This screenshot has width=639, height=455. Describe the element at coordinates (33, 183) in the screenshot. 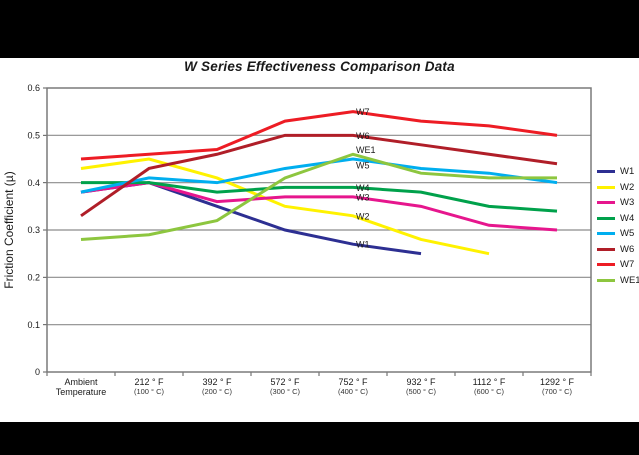

I see `y-tick-label-0.4: 0.4` at that location.